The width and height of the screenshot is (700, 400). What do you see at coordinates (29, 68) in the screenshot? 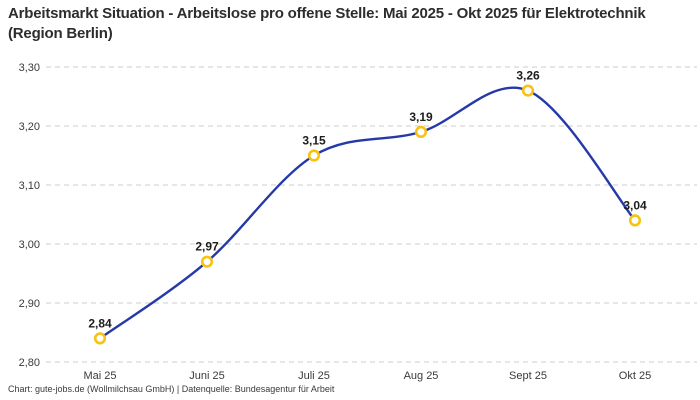
I see `y-tick-label: 3,30` at bounding box center [29, 68].